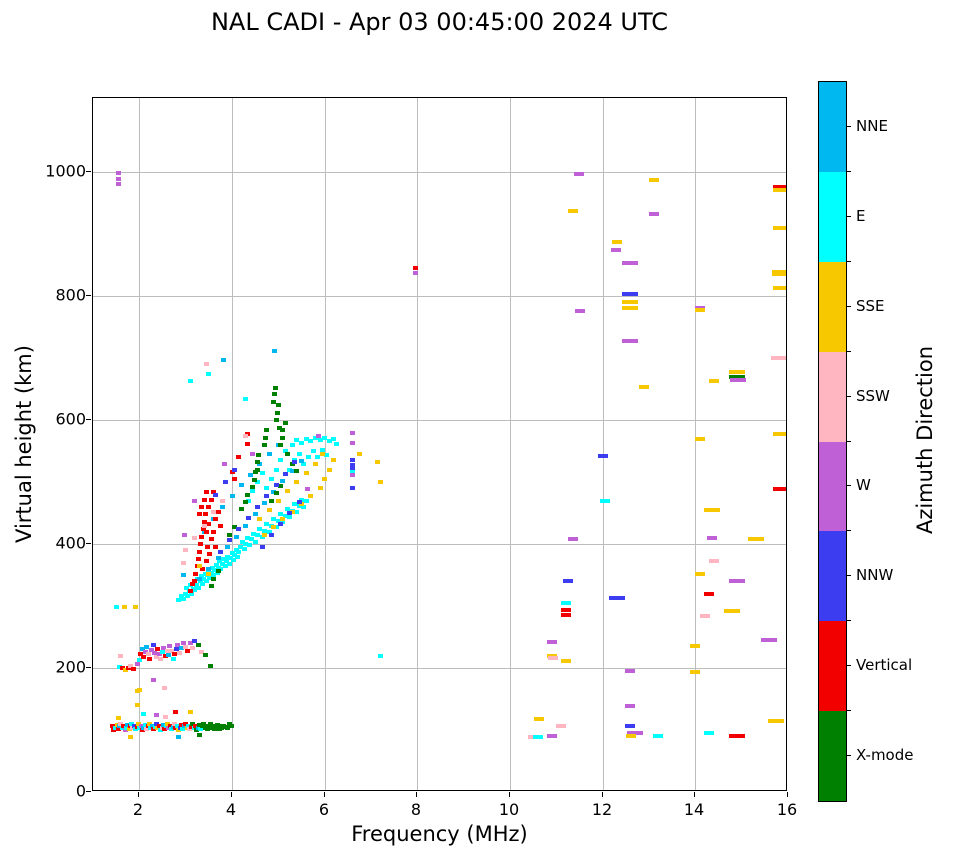 The height and width of the screenshot is (857, 958). Describe the element at coordinates (873, 396) in the screenshot. I see `colorbar-tick-label: SSW` at that location.